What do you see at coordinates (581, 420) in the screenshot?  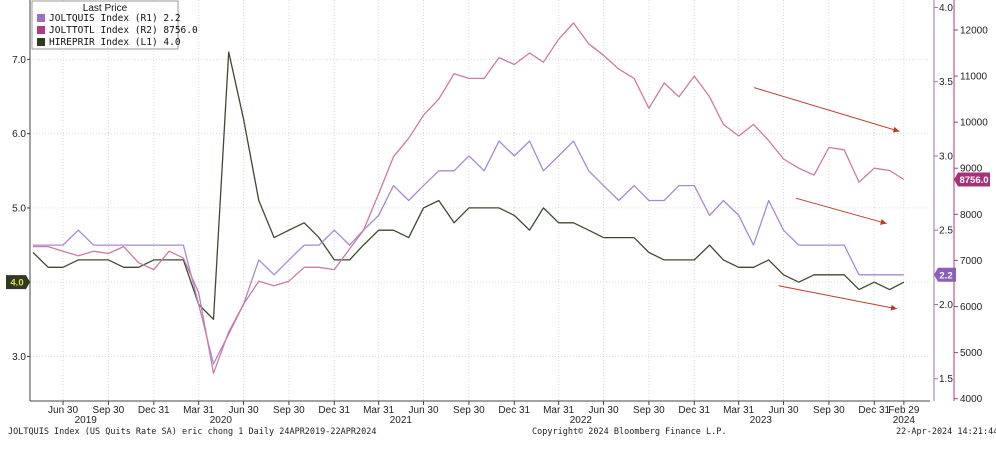 I see `x-year-label-3: 2022` at bounding box center [581, 420].